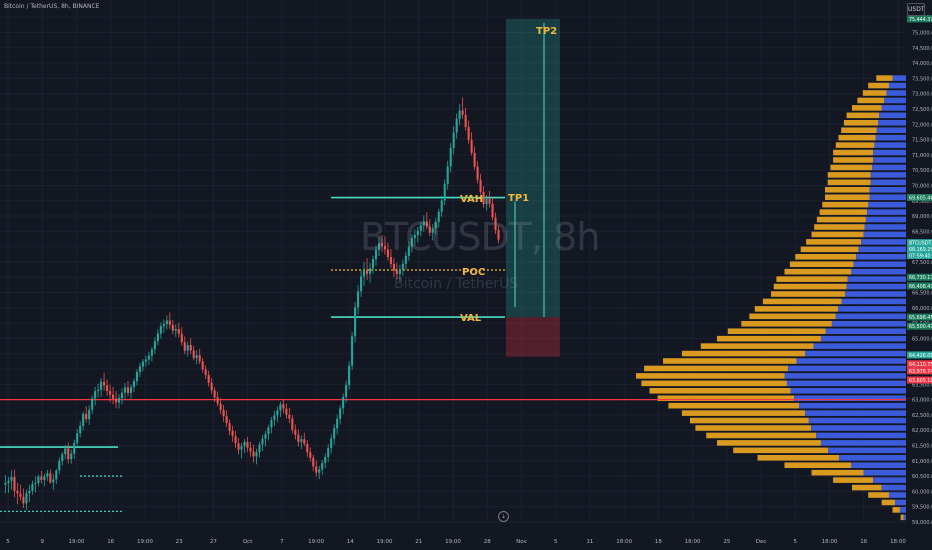 The width and height of the screenshot is (932, 550). Describe the element at coordinates (920, 278) in the screenshot. I see `price-label: 66,730.17` at that location.